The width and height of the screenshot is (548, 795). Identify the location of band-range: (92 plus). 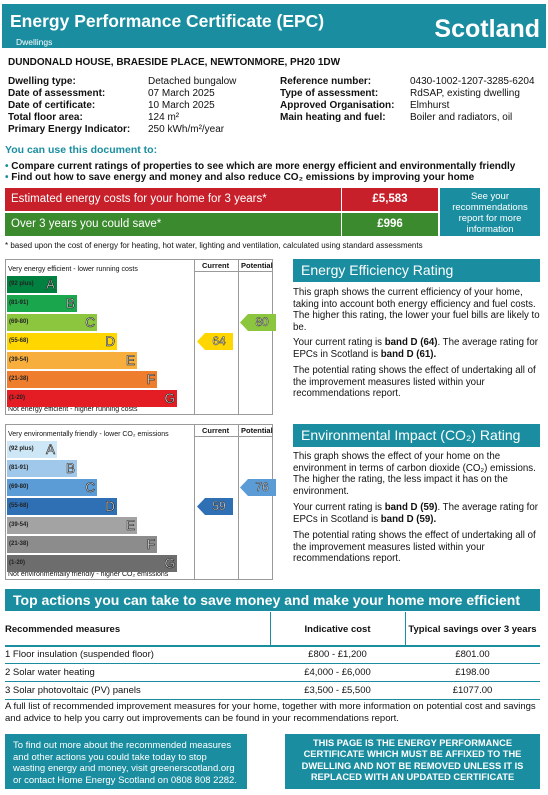
(21, 449).